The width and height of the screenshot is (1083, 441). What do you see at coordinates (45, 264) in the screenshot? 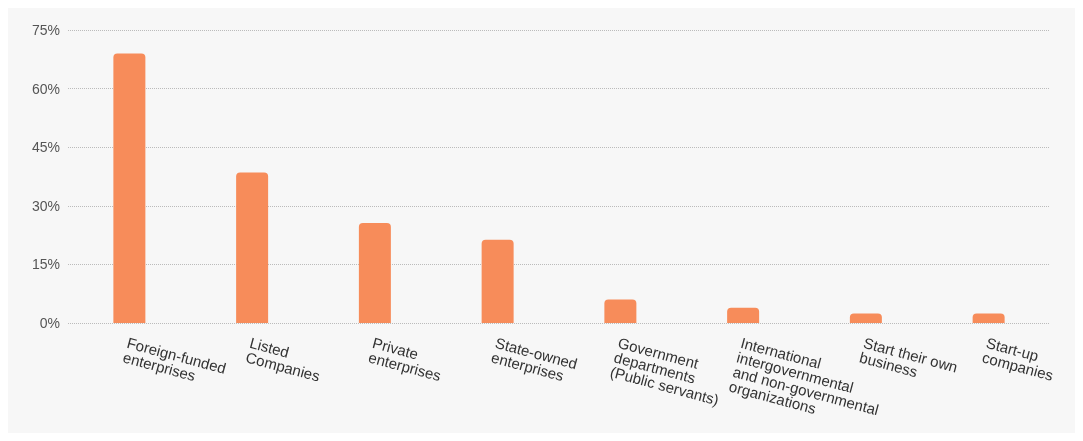
I see `y-tick-label: 15%` at bounding box center [45, 264].